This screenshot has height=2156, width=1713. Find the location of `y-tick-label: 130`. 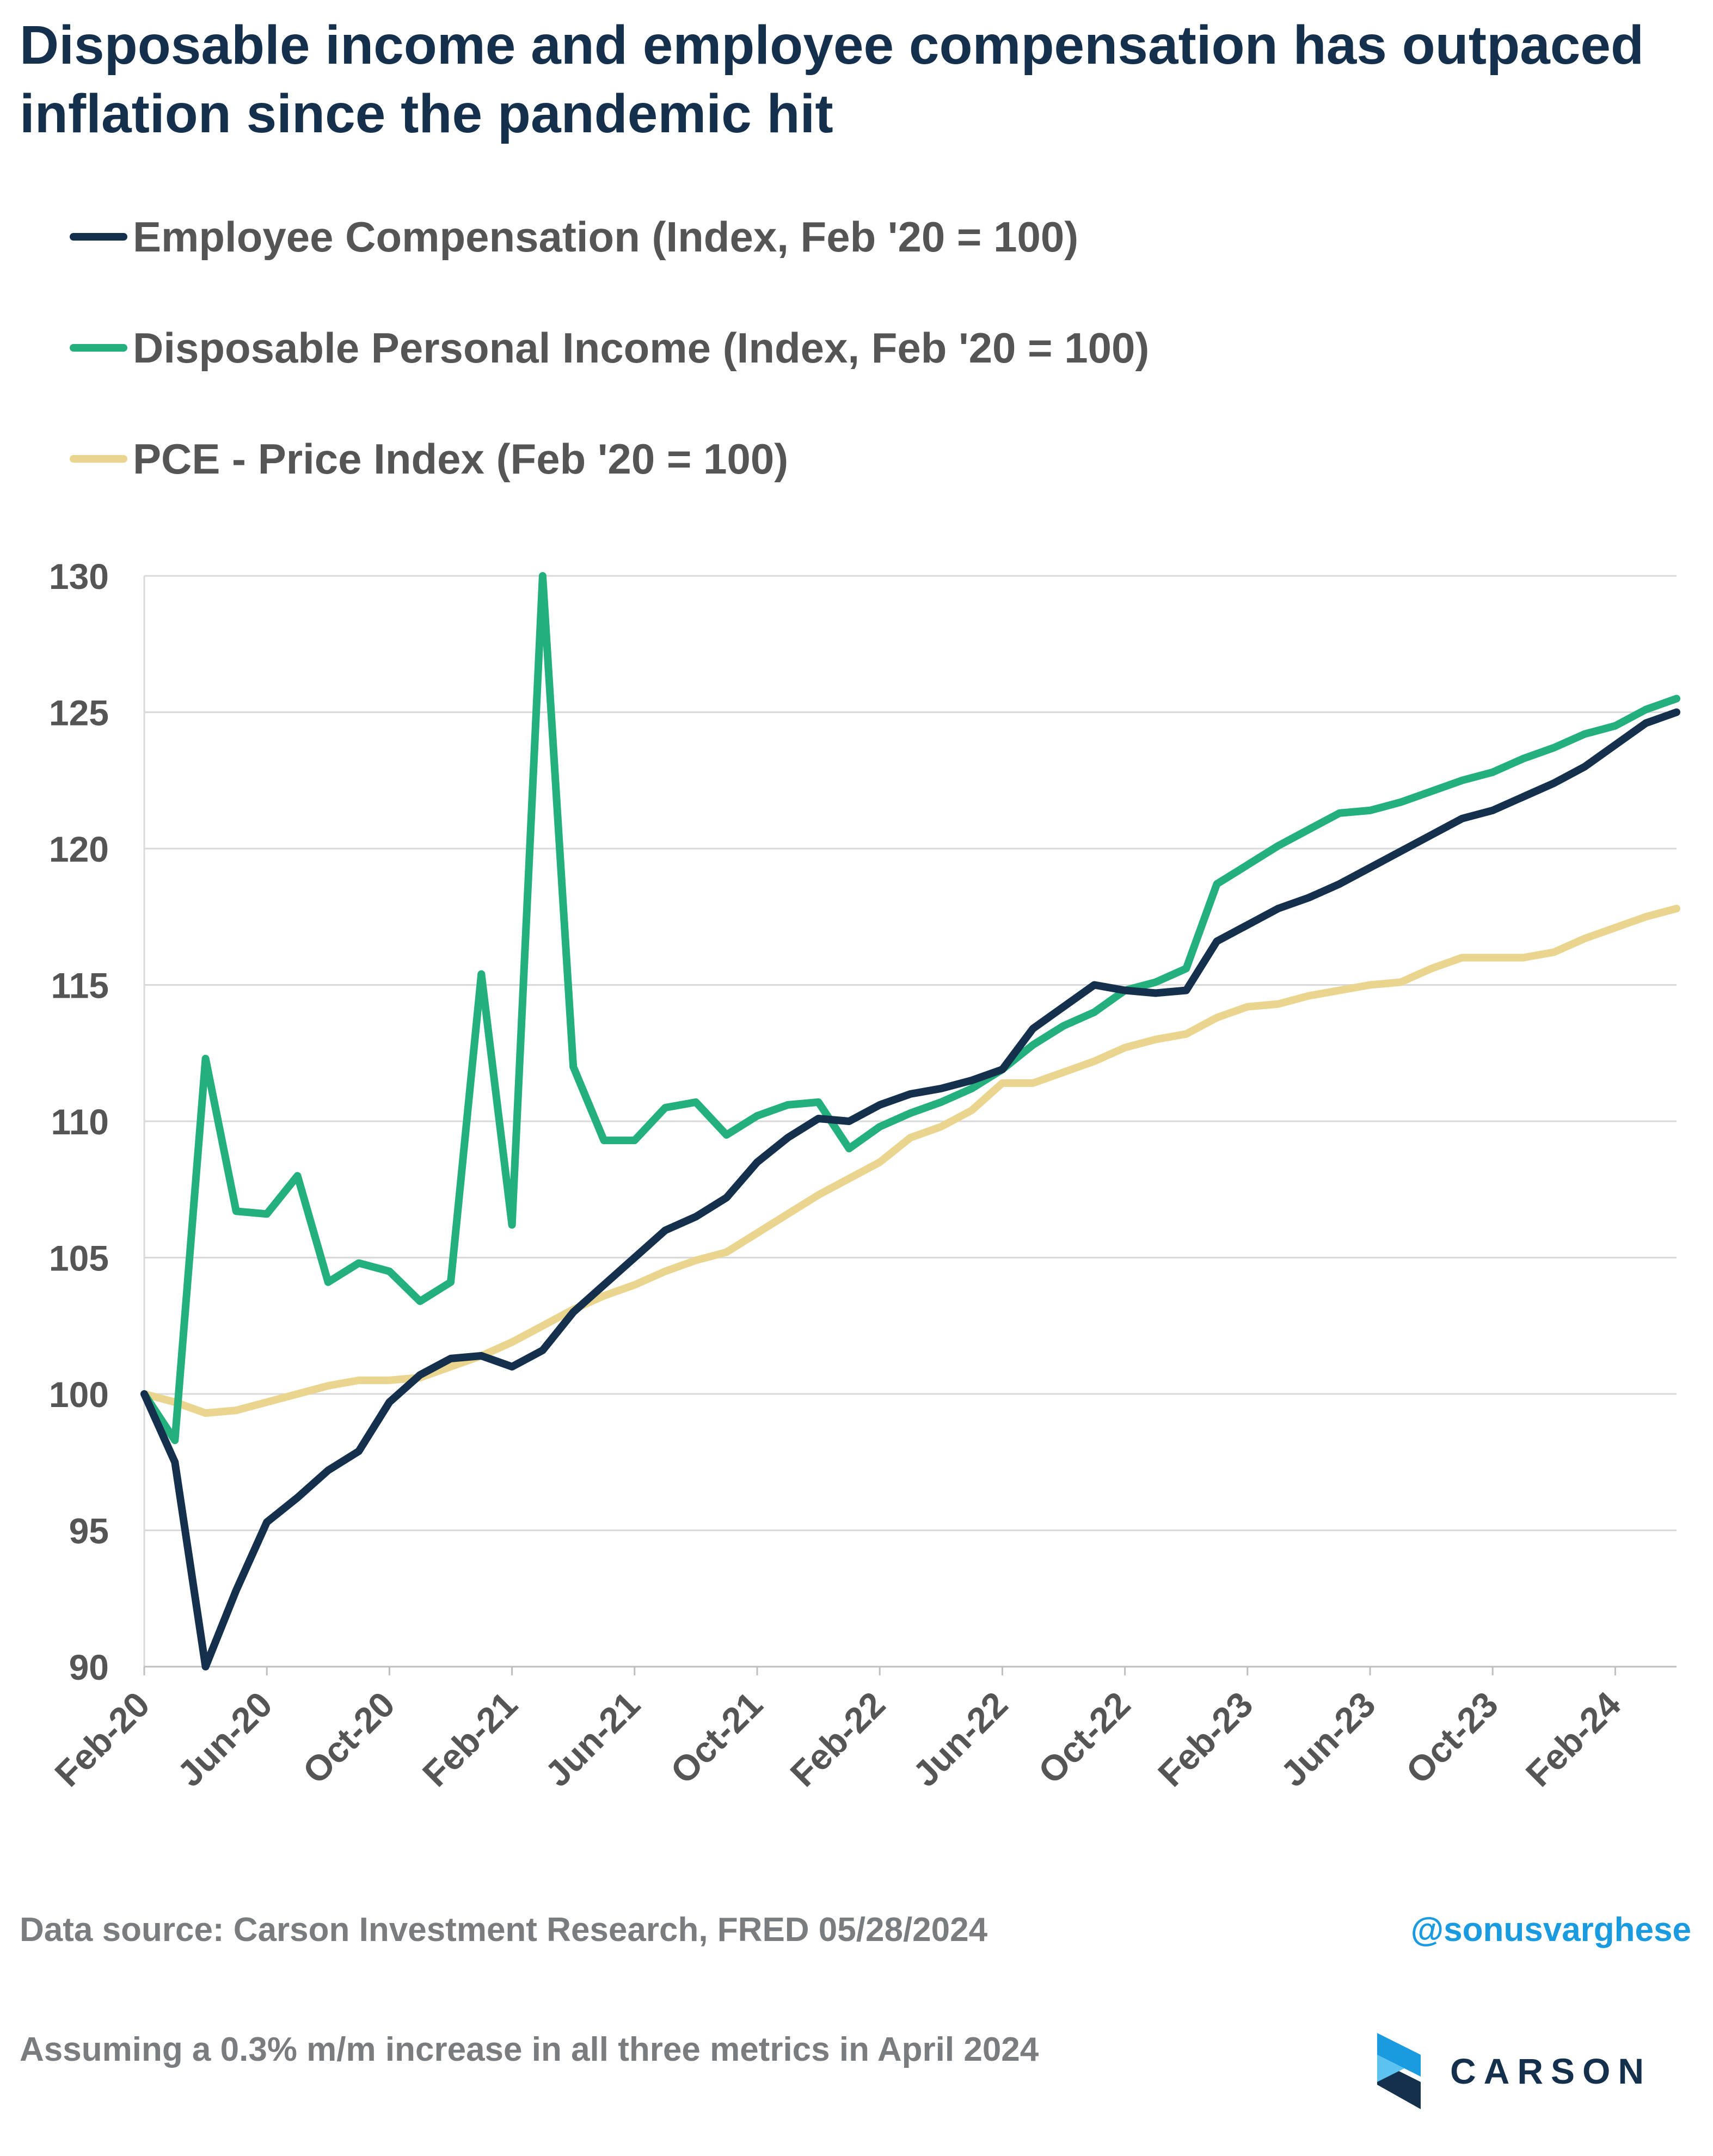

y-tick-label: 130 is located at coordinates (79, 576).